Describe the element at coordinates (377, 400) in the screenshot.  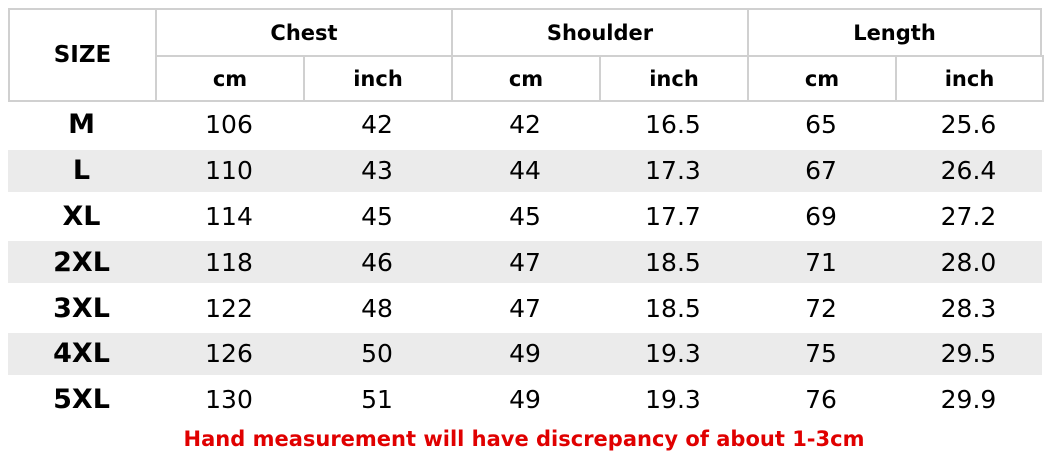
I see `measurement: 51` at that location.